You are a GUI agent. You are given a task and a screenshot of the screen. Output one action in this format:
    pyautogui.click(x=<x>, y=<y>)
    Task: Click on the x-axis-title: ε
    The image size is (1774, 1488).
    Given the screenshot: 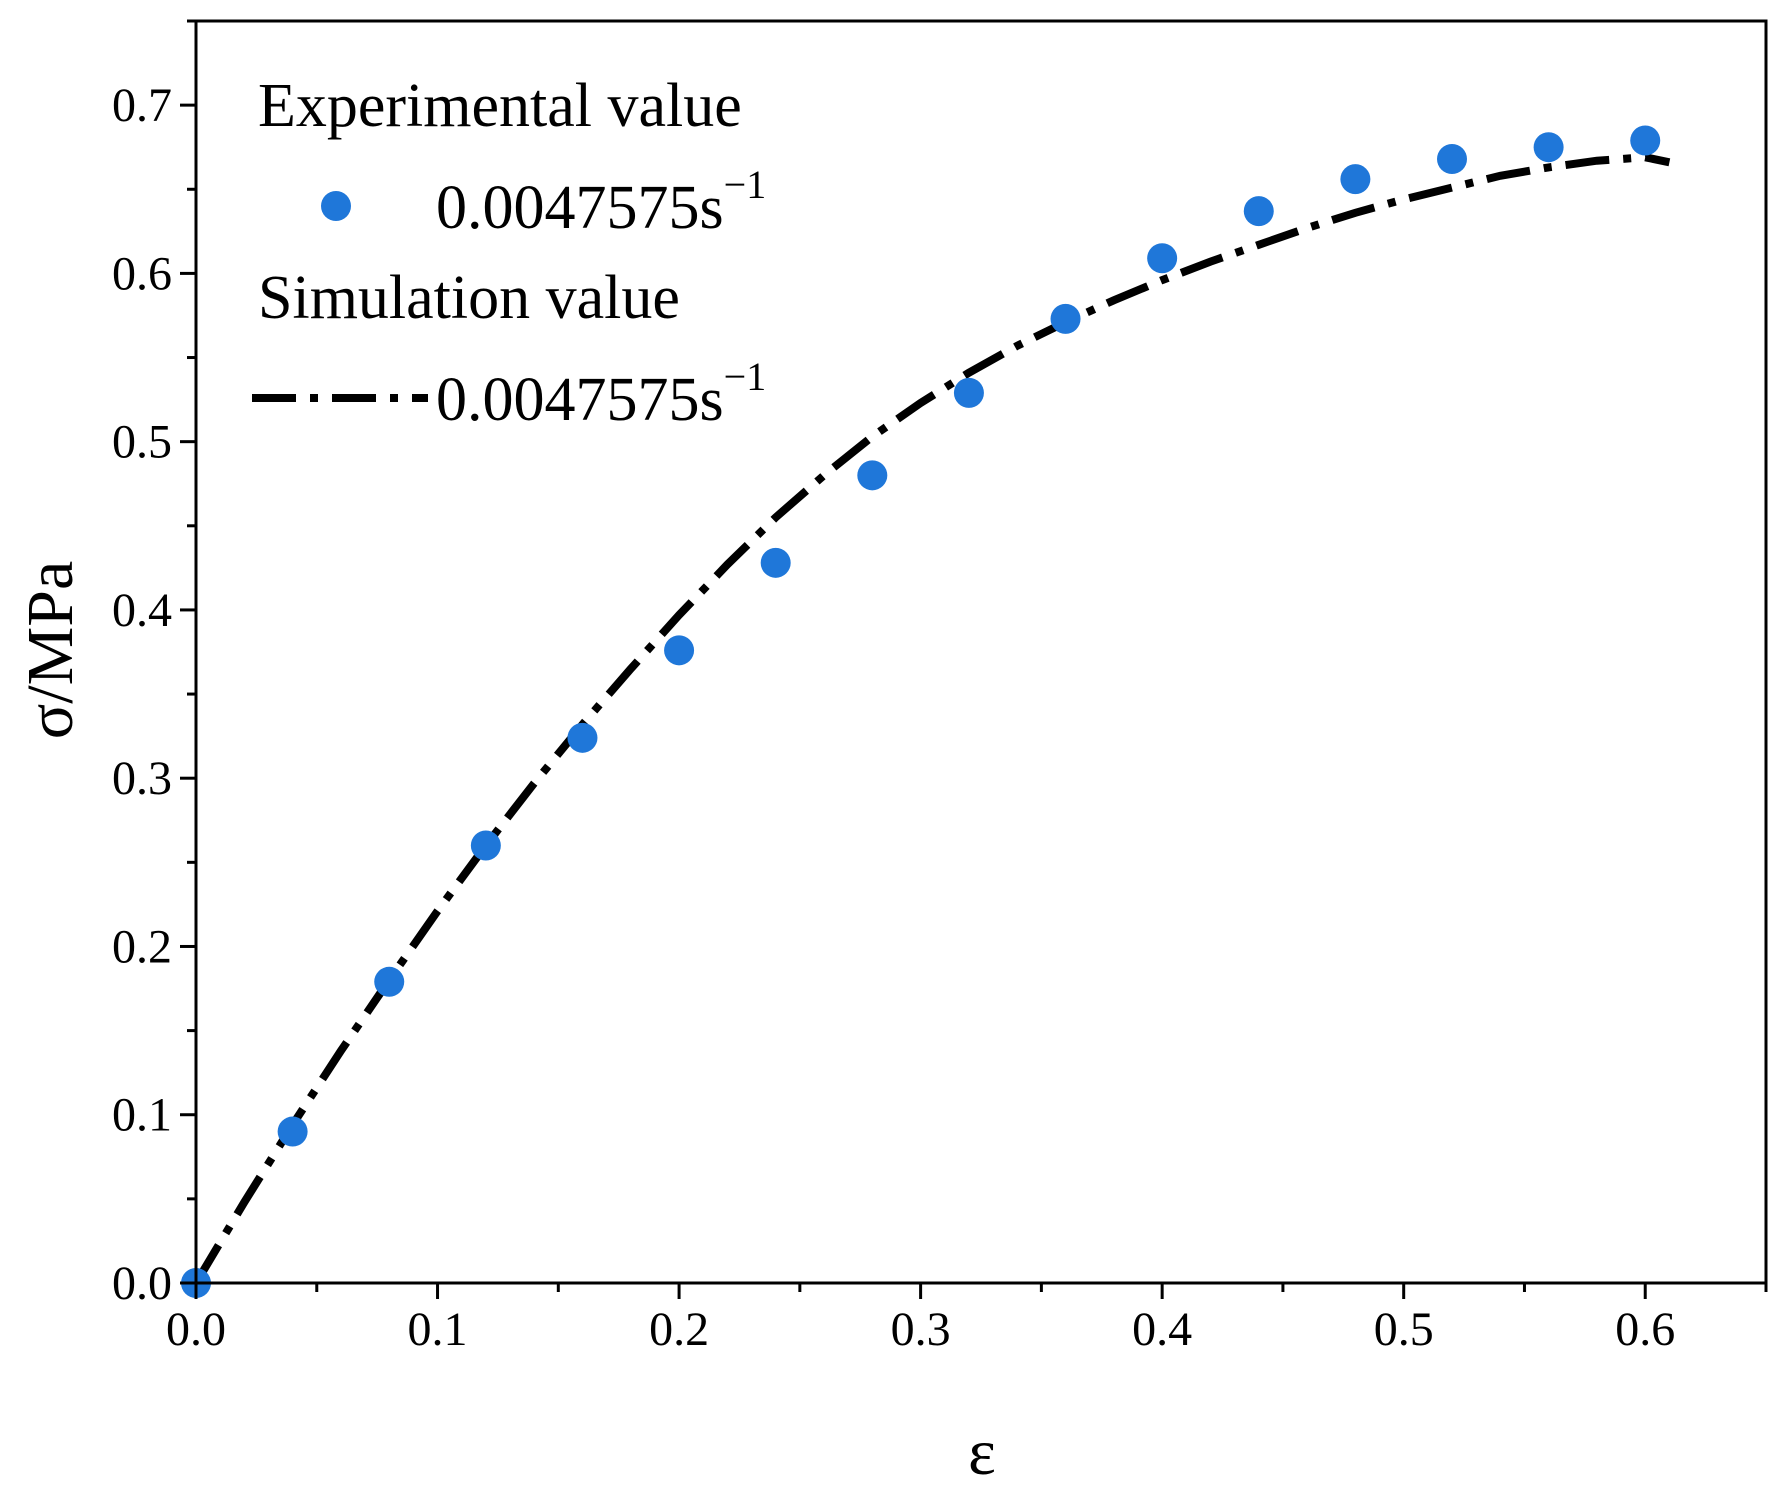 What is the action you would take?
    pyautogui.click(x=982, y=1452)
    